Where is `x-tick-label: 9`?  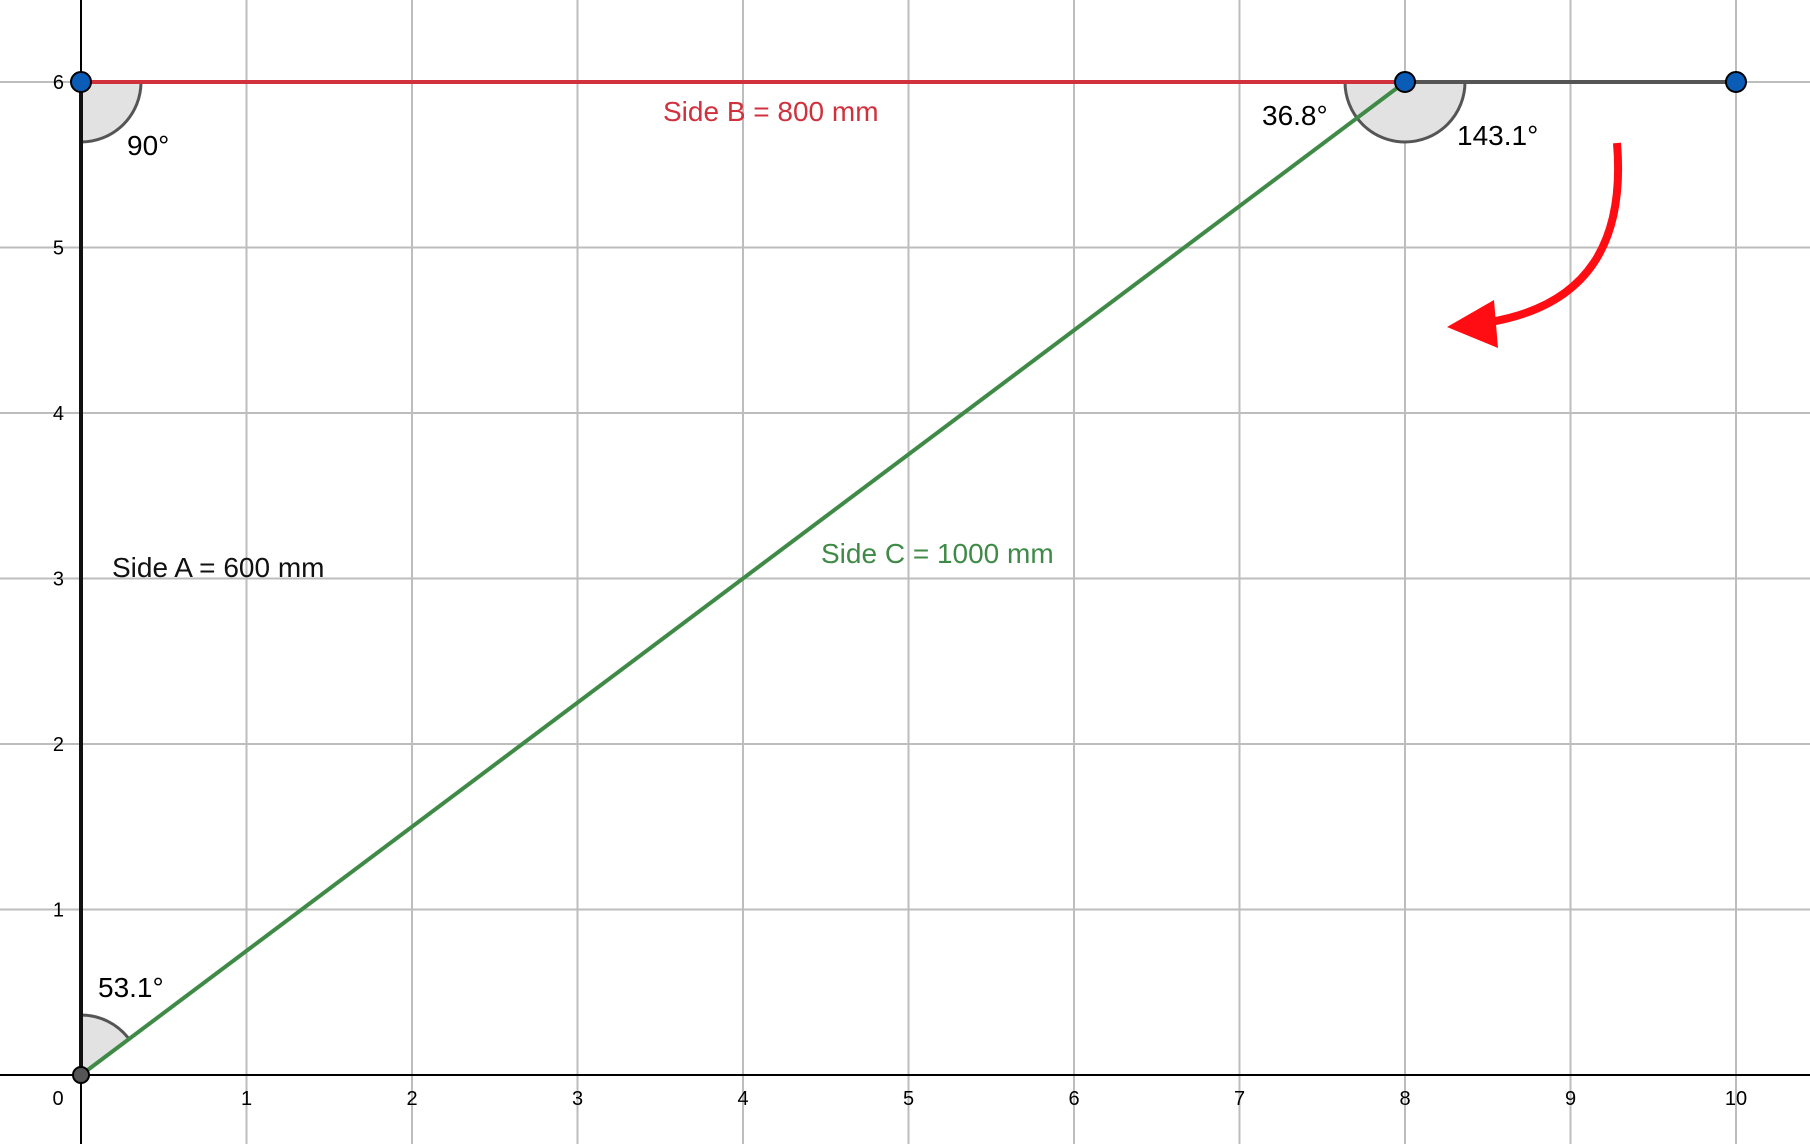 x-tick-label: 9 is located at coordinates (1570, 1099).